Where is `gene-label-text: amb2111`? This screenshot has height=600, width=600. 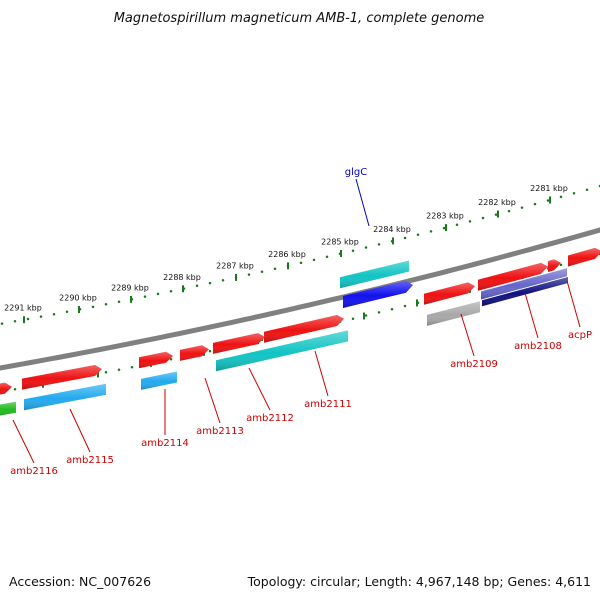 gene-label-text: amb2111 is located at coordinates (328, 404).